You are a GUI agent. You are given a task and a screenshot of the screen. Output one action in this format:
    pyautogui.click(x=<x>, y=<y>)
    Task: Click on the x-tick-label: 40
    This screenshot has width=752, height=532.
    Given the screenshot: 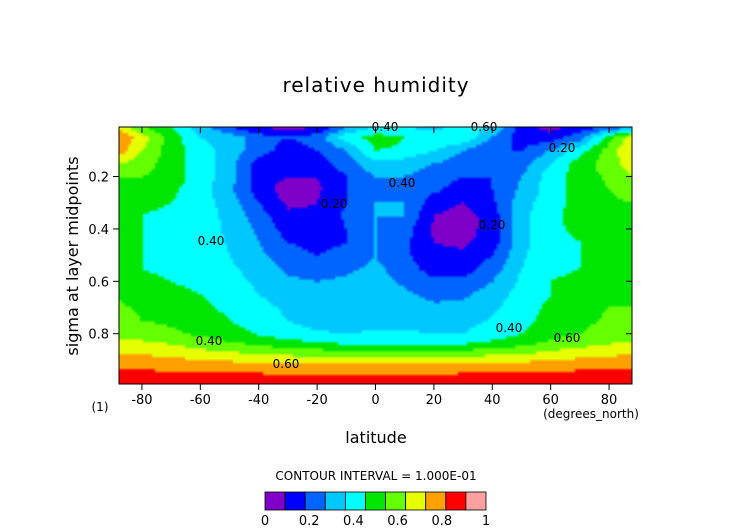 What is the action you would take?
    pyautogui.click(x=492, y=400)
    